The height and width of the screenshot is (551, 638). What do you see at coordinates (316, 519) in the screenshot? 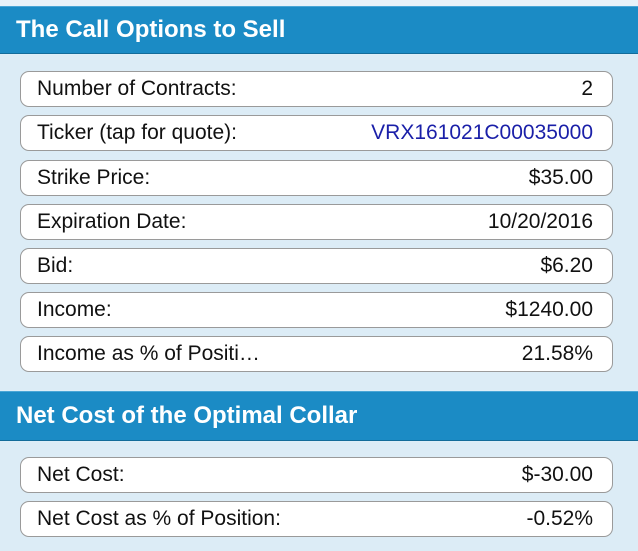
I see `row-net-cost-percent: Net Cost as % of Position: -0.52%` at bounding box center [316, 519].